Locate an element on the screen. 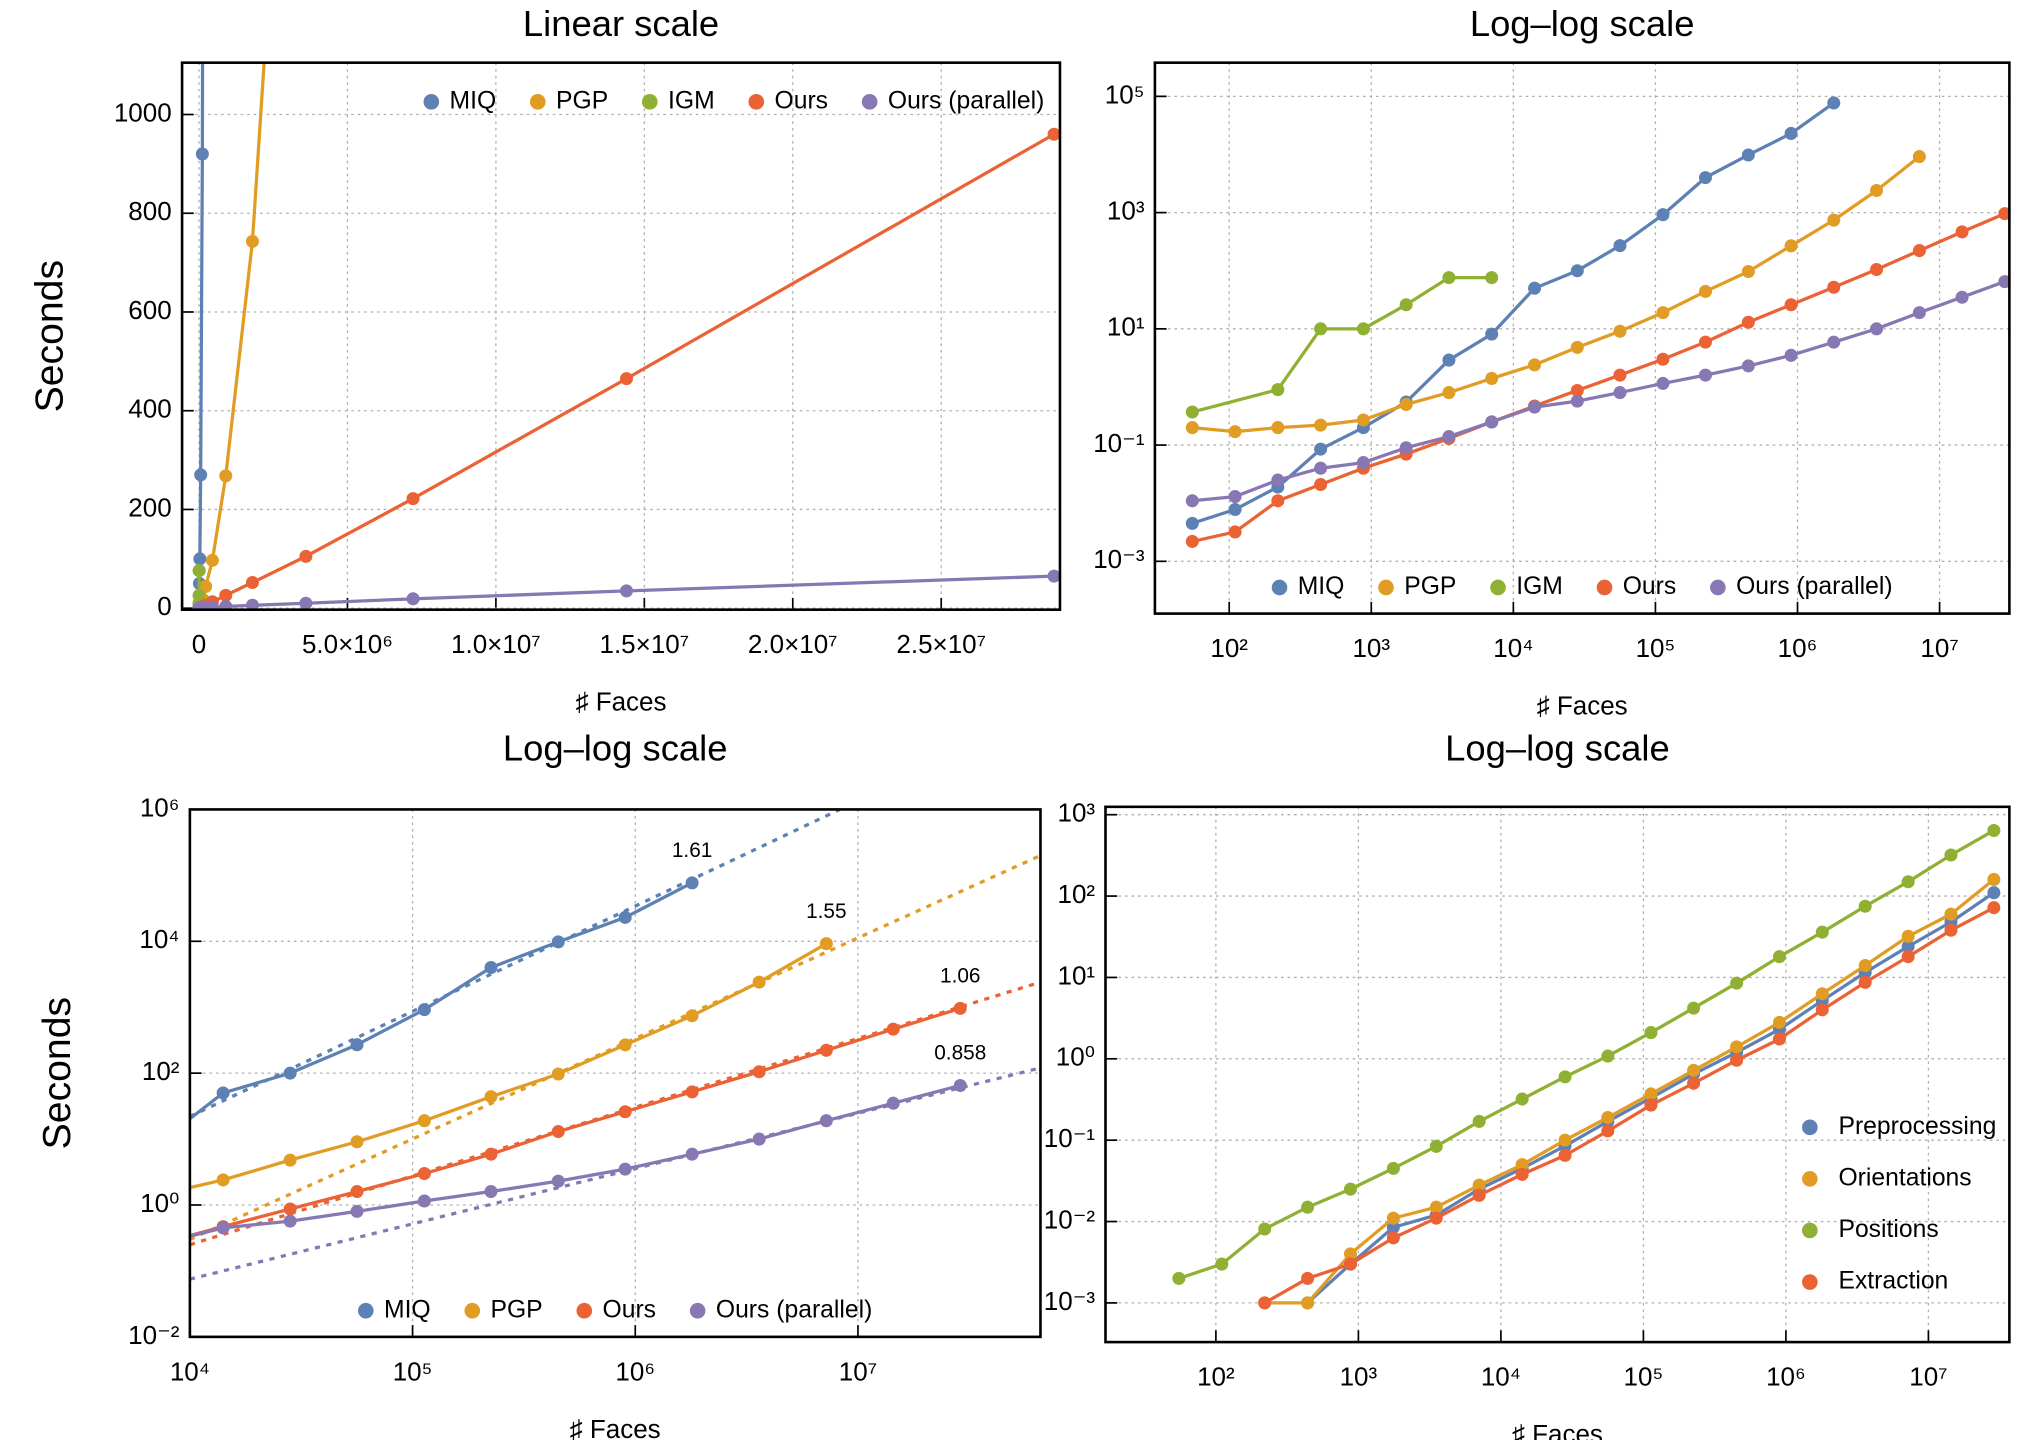 Image resolution: width=2038 pixels, height=1440 pixels. chart-title: Linear scale is located at coordinates (621, 23).